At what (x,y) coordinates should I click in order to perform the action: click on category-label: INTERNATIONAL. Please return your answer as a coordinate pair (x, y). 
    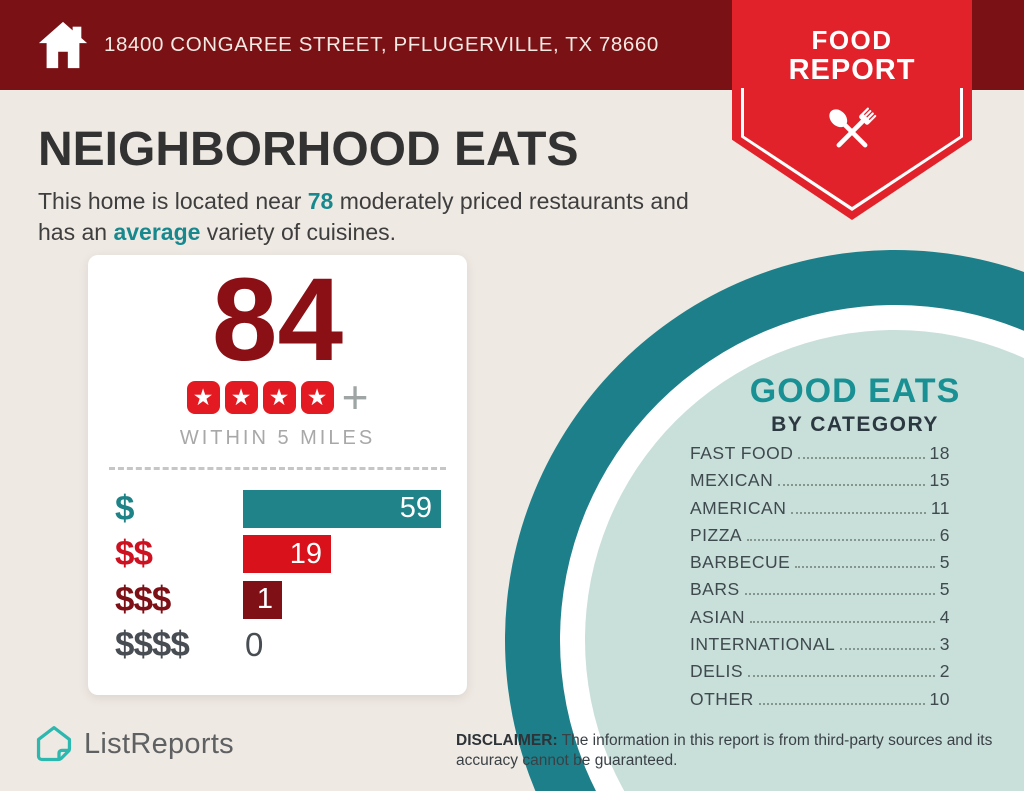
    Looking at the image, I should click on (763, 644).